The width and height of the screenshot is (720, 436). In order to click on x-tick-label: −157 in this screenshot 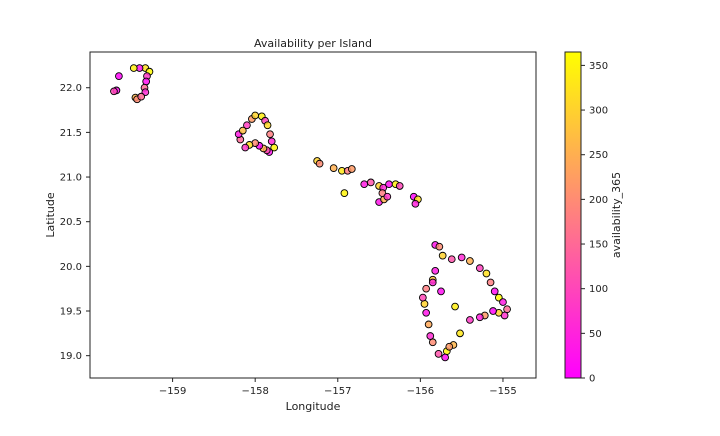, I will do `click(337, 391)`.